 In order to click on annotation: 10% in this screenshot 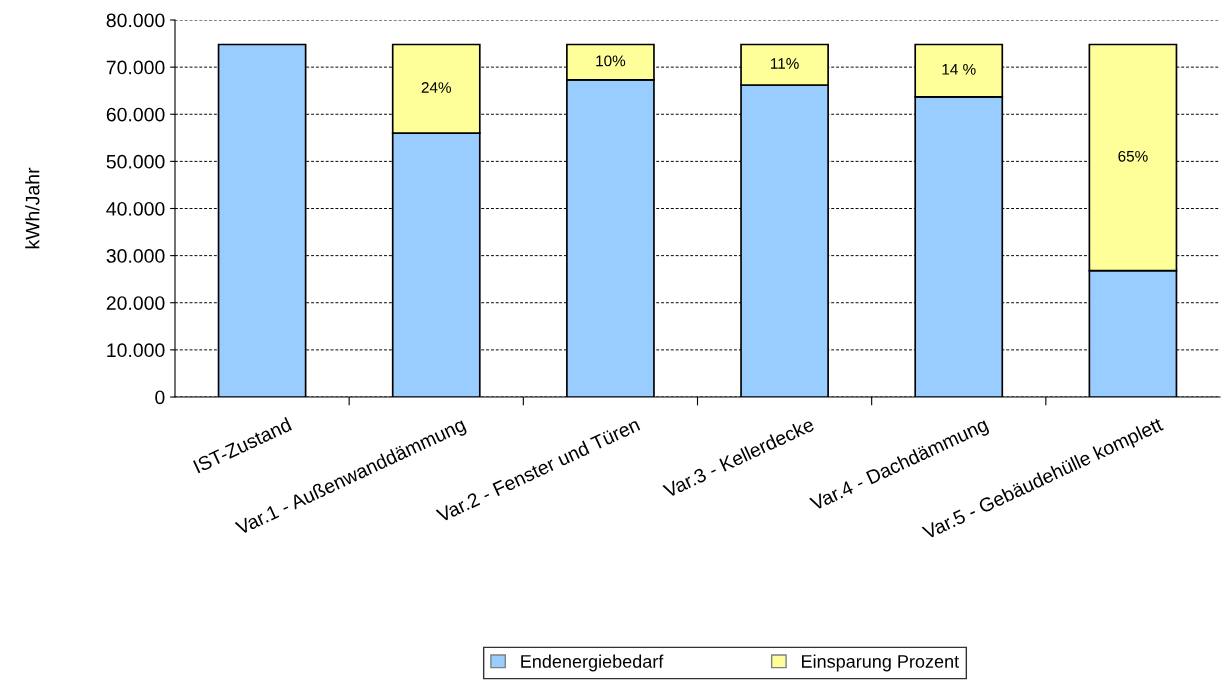, I will do `click(611, 61)`.